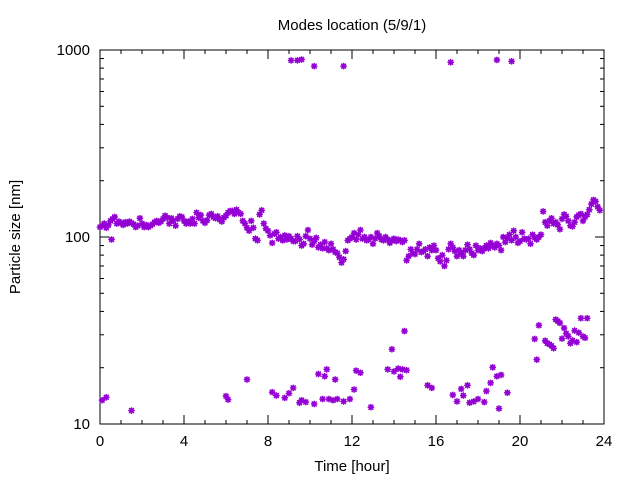  What do you see at coordinates (604, 441) in the screenshot?
I see `x-tick-label: 24` at bounding box center [604, 441].